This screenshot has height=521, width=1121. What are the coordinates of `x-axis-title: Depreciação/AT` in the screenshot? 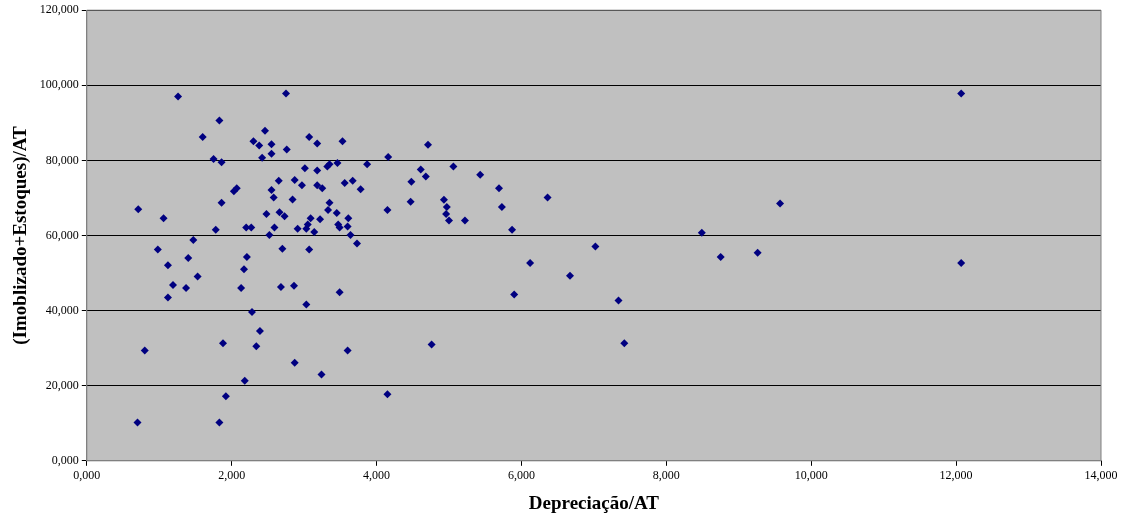 It's located at (594, 502).